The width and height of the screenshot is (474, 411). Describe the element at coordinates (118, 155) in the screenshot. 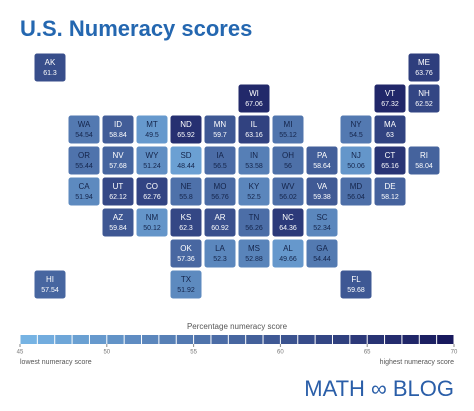

I see `state-abbr: NV` at that location.